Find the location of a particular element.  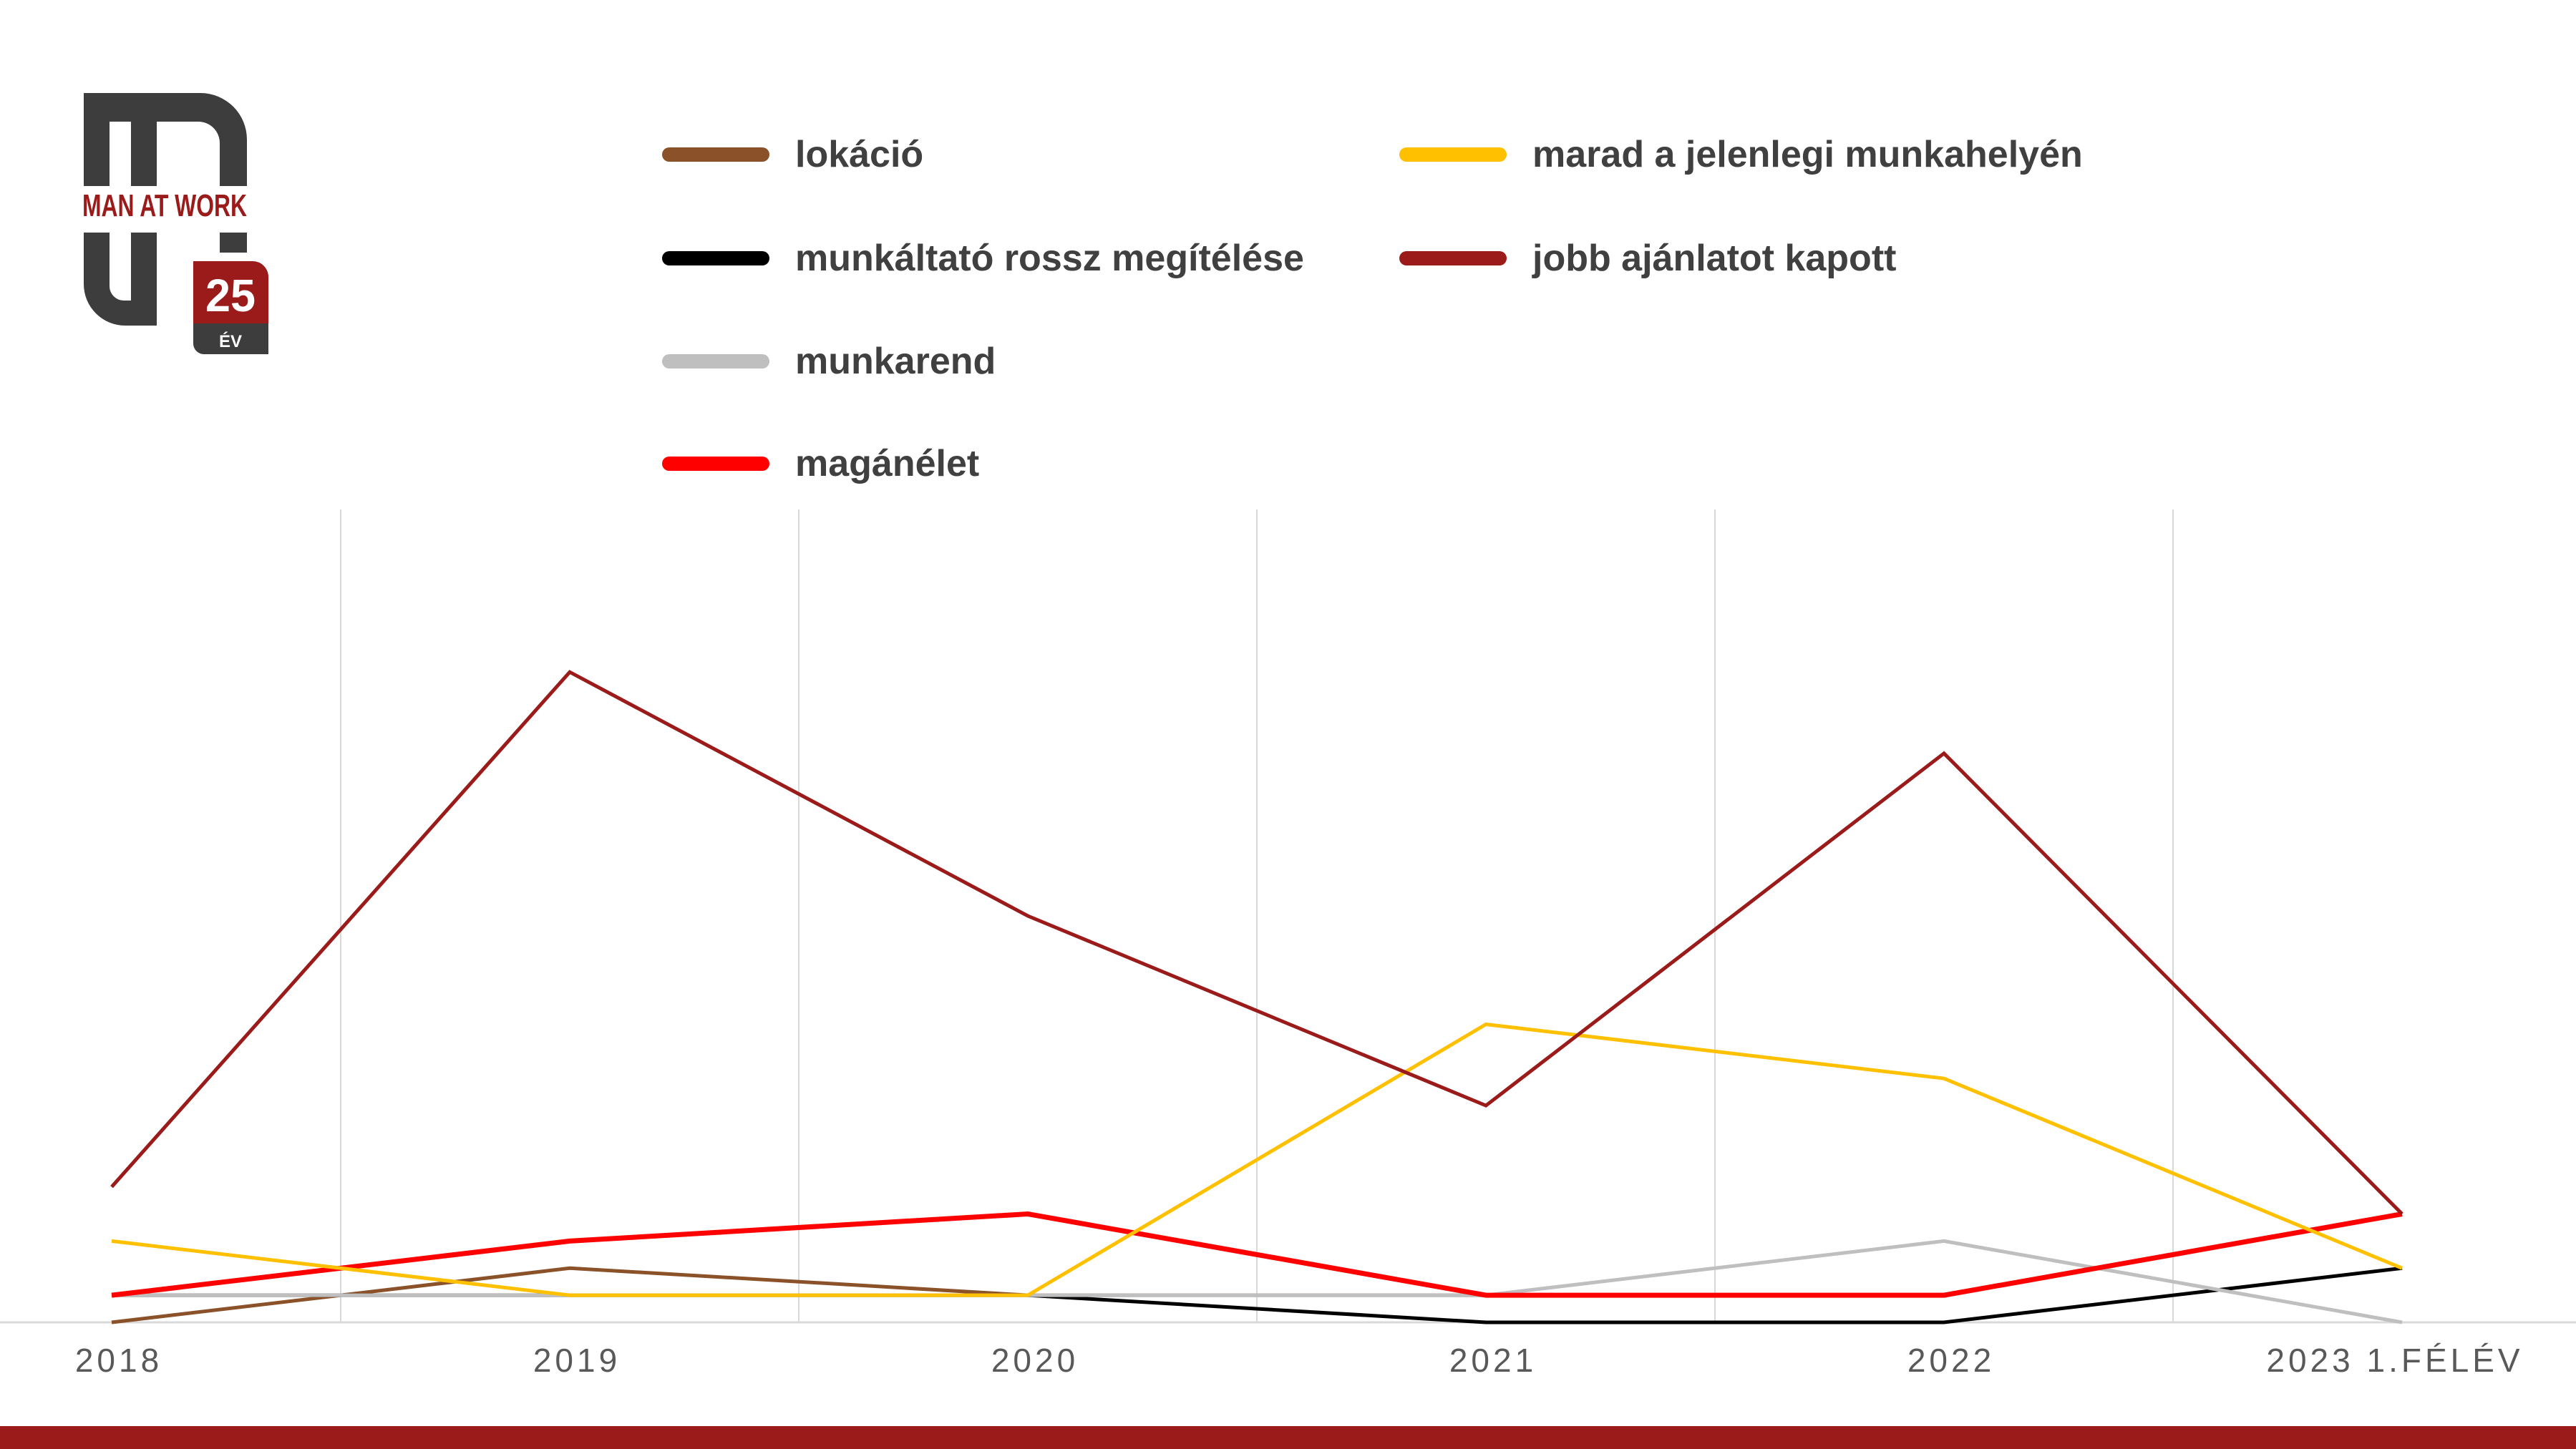

footer-bar is located at coordinates (1288, 1437).